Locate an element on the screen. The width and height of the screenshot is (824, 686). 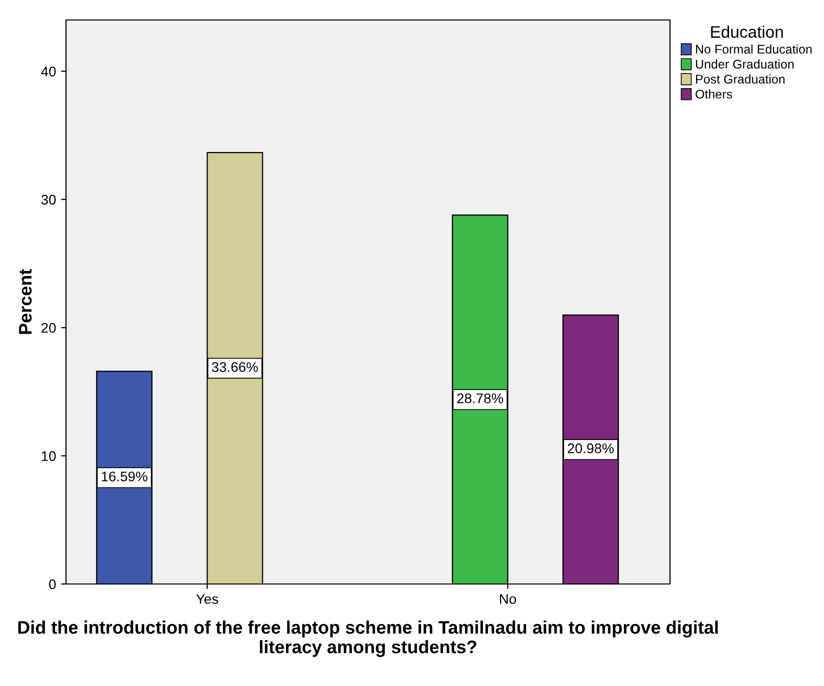
data-label: 33.66% is located at coordinates (235, 367).